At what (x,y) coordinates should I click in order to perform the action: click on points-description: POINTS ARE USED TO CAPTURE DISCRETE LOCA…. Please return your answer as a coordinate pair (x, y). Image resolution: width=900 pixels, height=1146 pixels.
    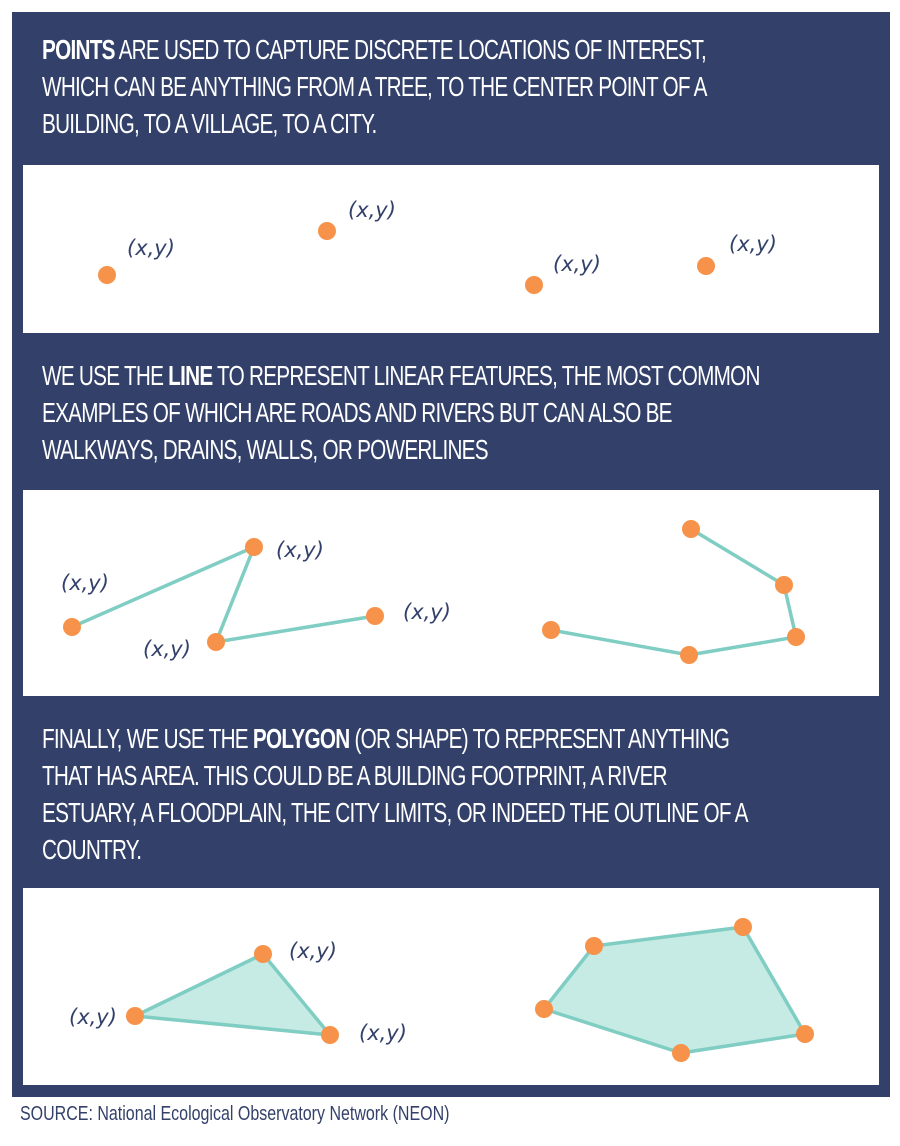
    Looking at the image, I should click on (375, 86).